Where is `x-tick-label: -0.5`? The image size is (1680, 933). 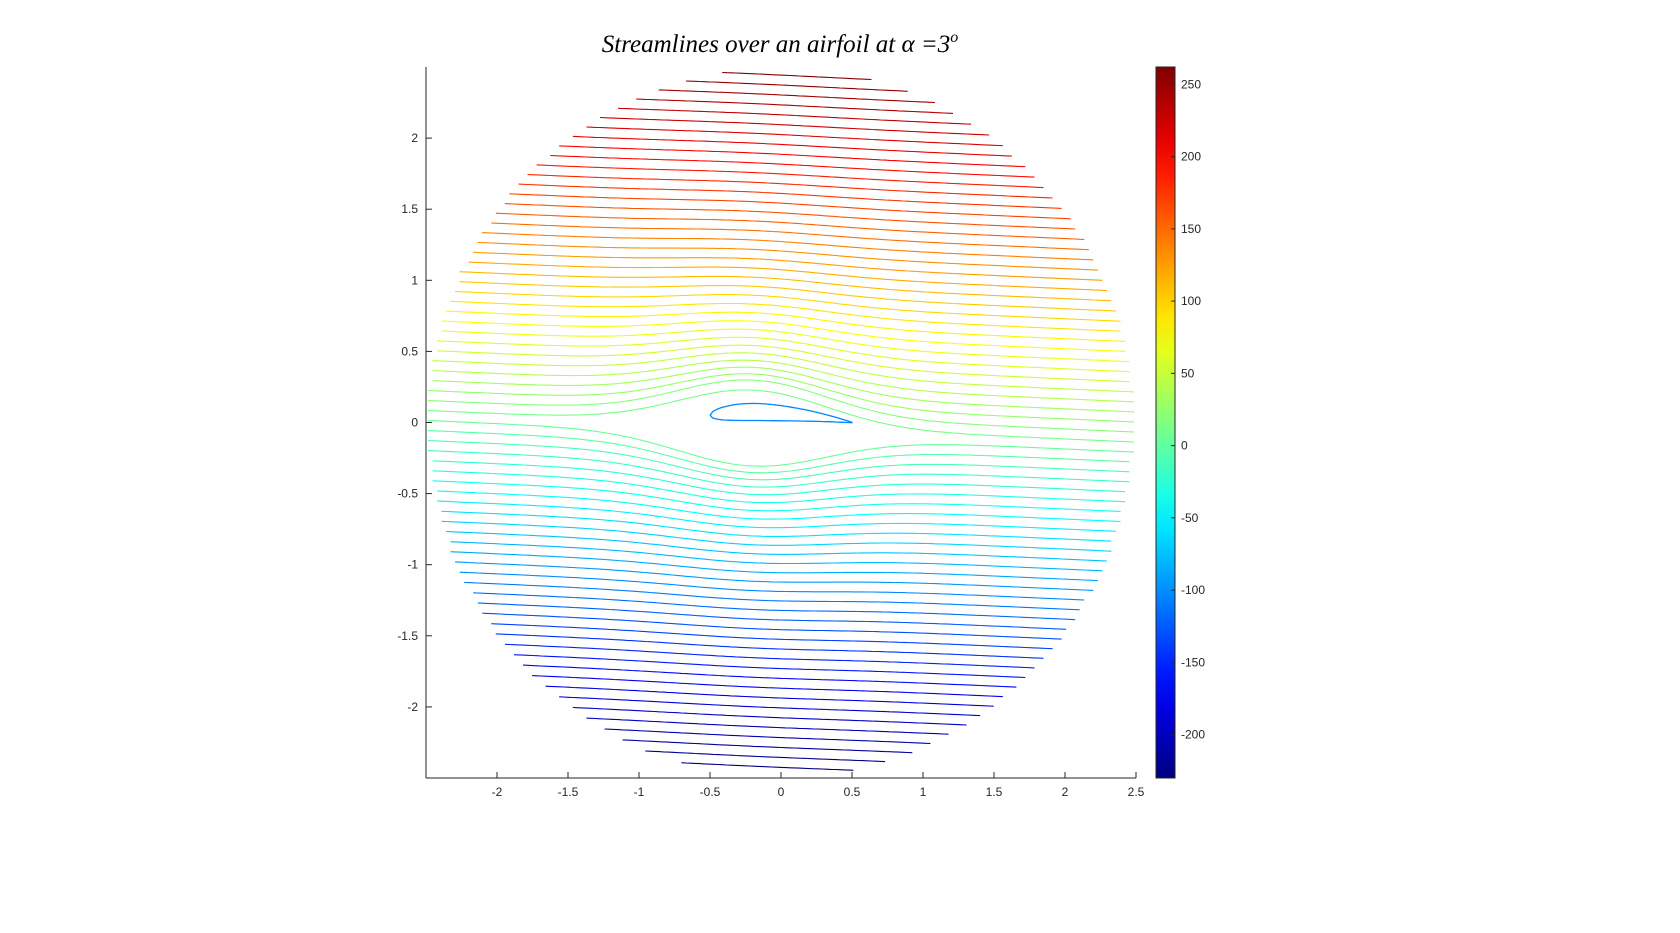 x-tick-label: -0.5 is located at coordinates (710, 792).